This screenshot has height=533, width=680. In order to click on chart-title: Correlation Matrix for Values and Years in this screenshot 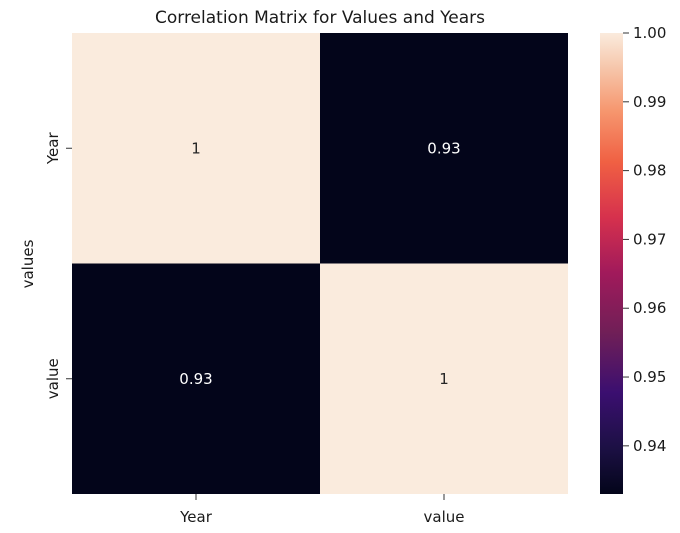, I will do `click(320, 18)`.